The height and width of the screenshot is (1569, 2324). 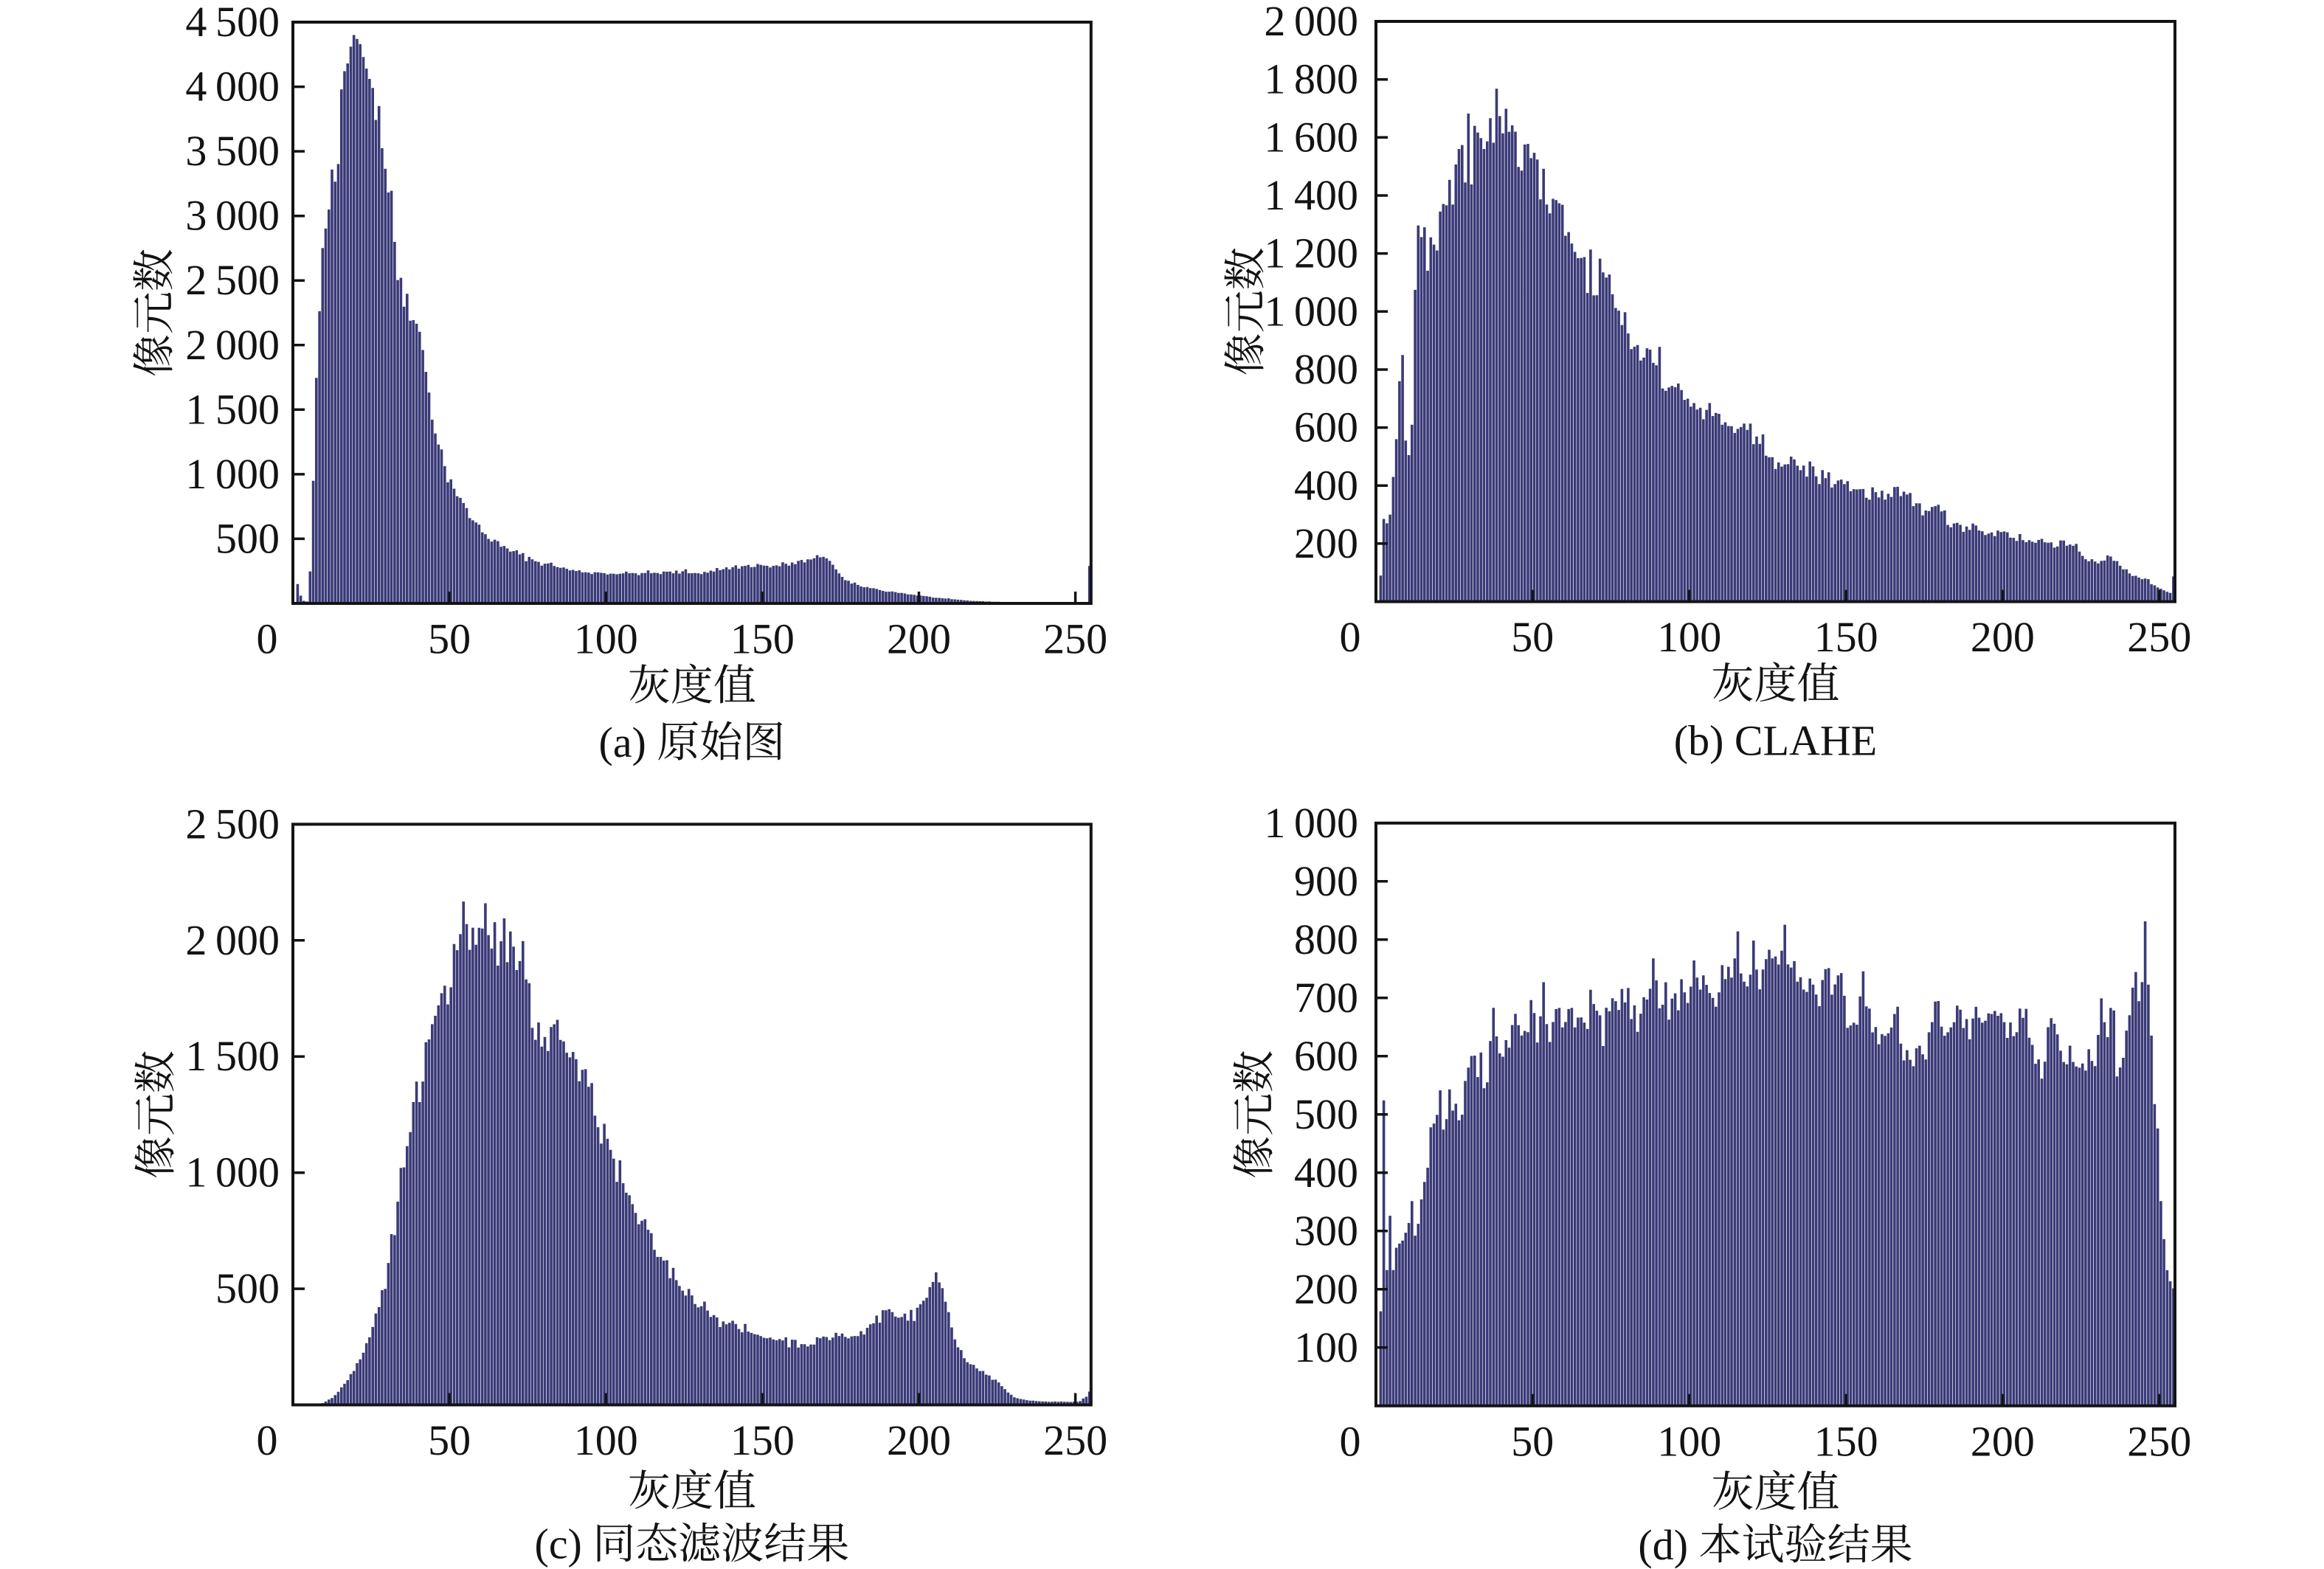 I want to click on svg-text: (b), so click(x=1699, y=741).